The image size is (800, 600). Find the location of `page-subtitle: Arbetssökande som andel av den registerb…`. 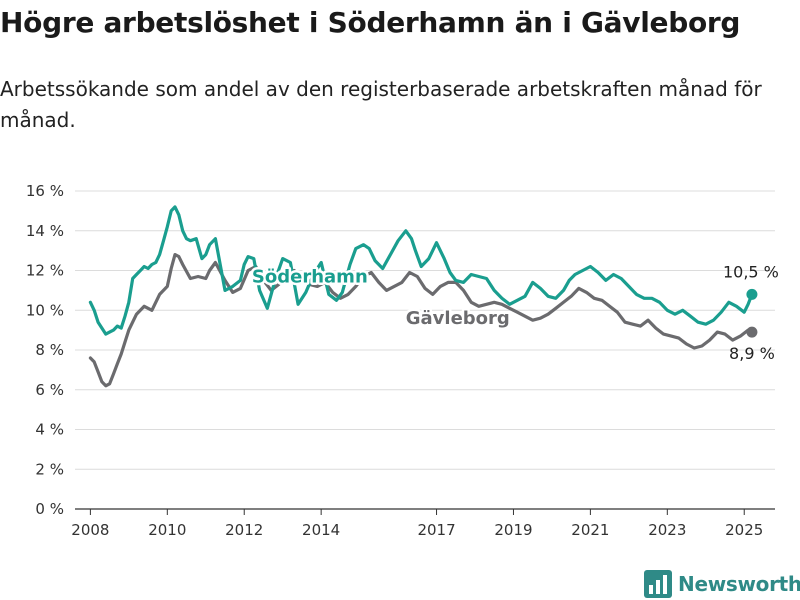

page-subtitle: Arbetssökande som andel av den registerb… is located at coordinates (381, 104).